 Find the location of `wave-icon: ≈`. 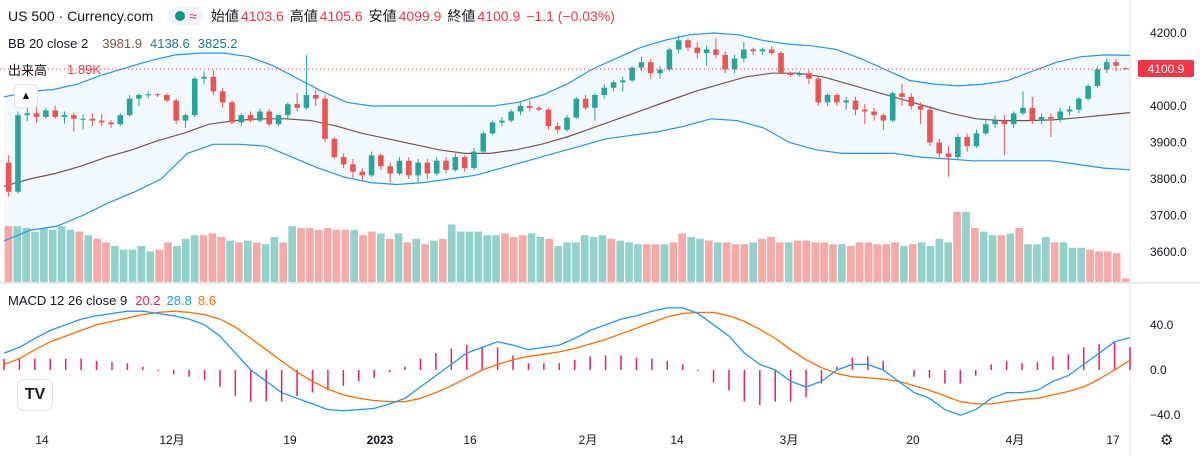

wave-icon: ≈ is located at coordinates (193, 16).